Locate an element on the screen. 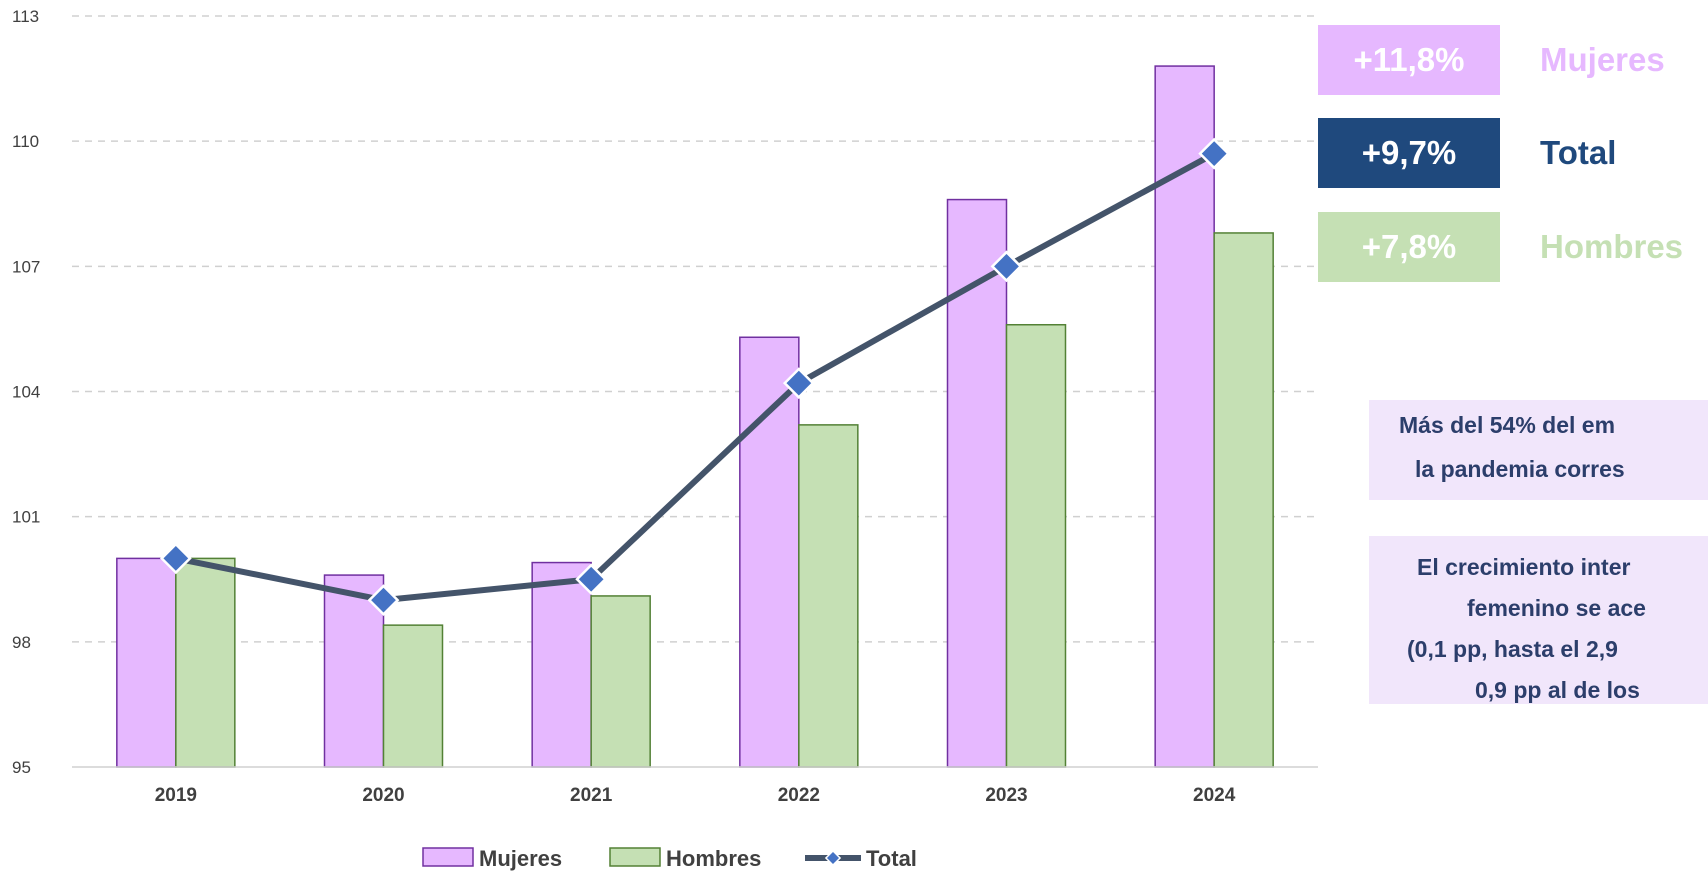 This screenshot has width=1708, height=875. bar-hombres-2021 is located at coordinates (620, 681).